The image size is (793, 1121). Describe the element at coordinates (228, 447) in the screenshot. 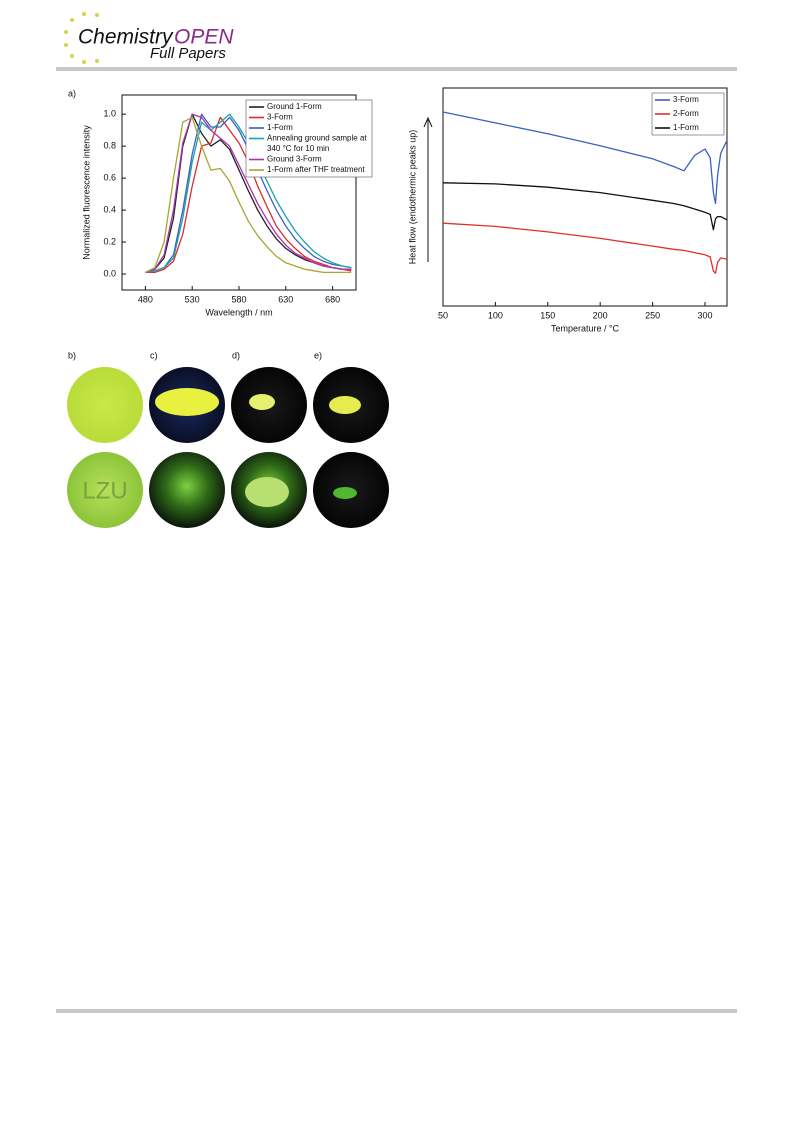

I see `photo-grid: LZU` at that location.